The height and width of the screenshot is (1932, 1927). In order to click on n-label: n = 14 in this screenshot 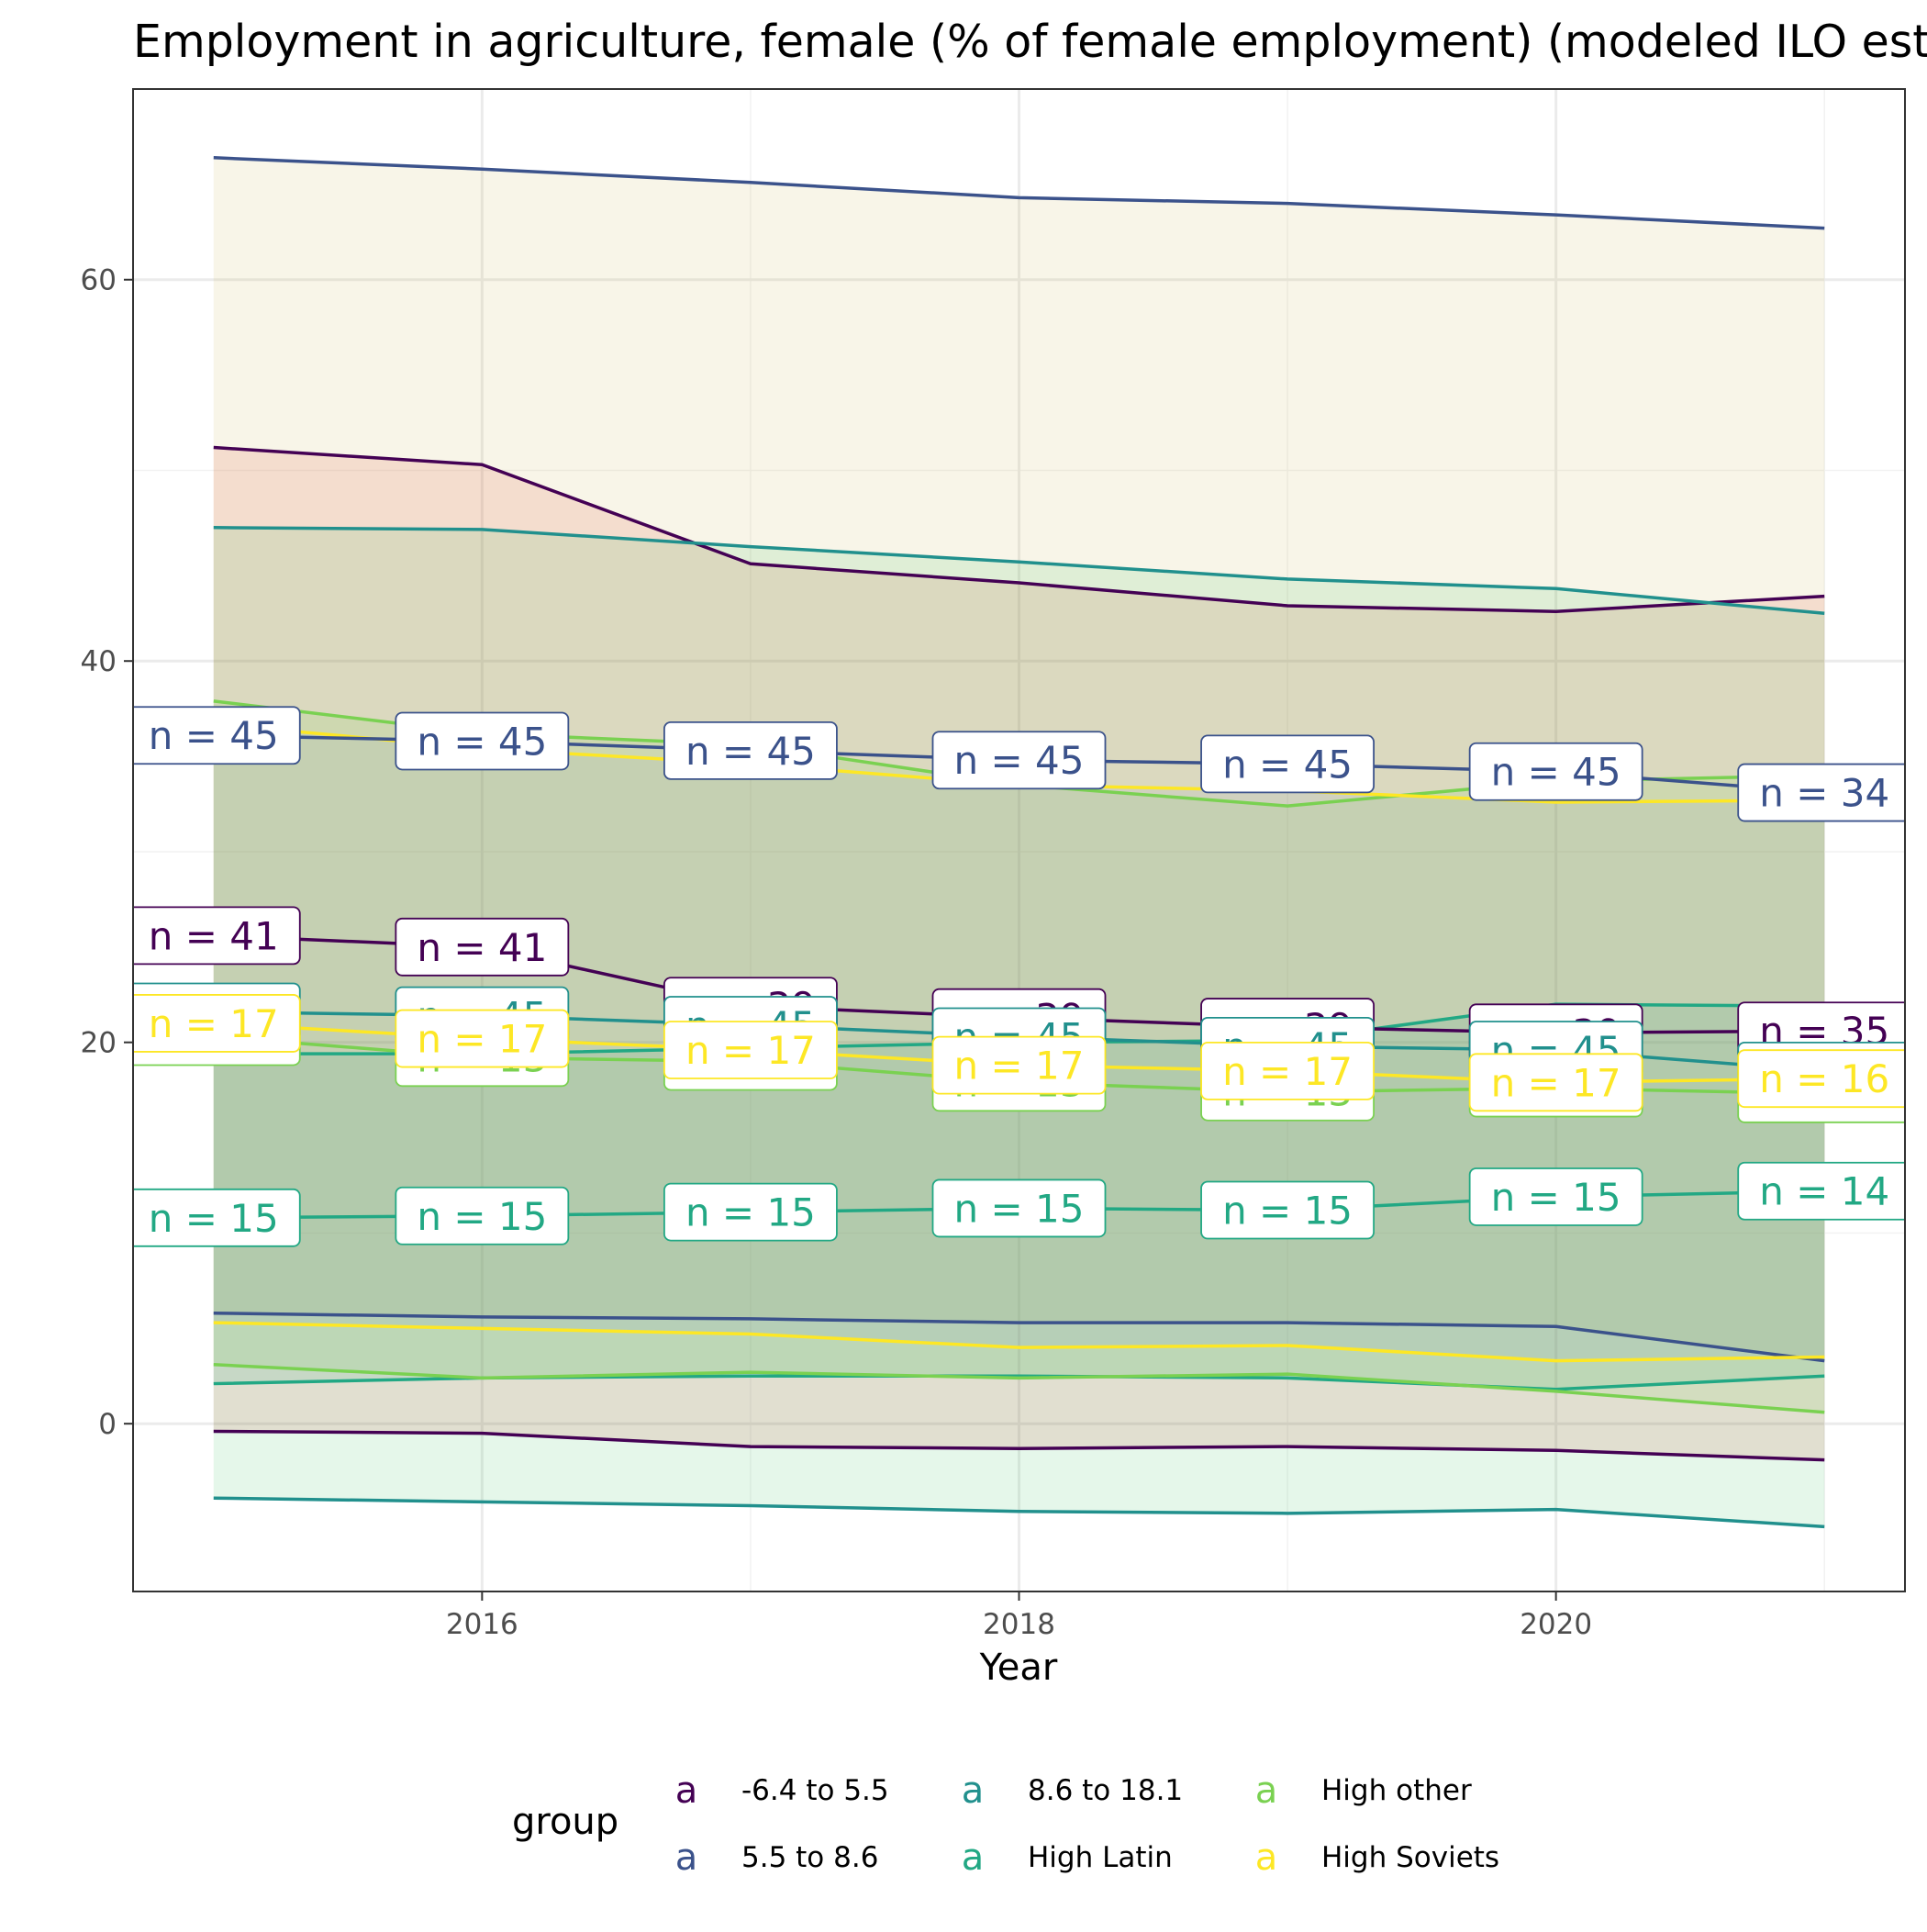, I will do `click(1824, 1191)`.